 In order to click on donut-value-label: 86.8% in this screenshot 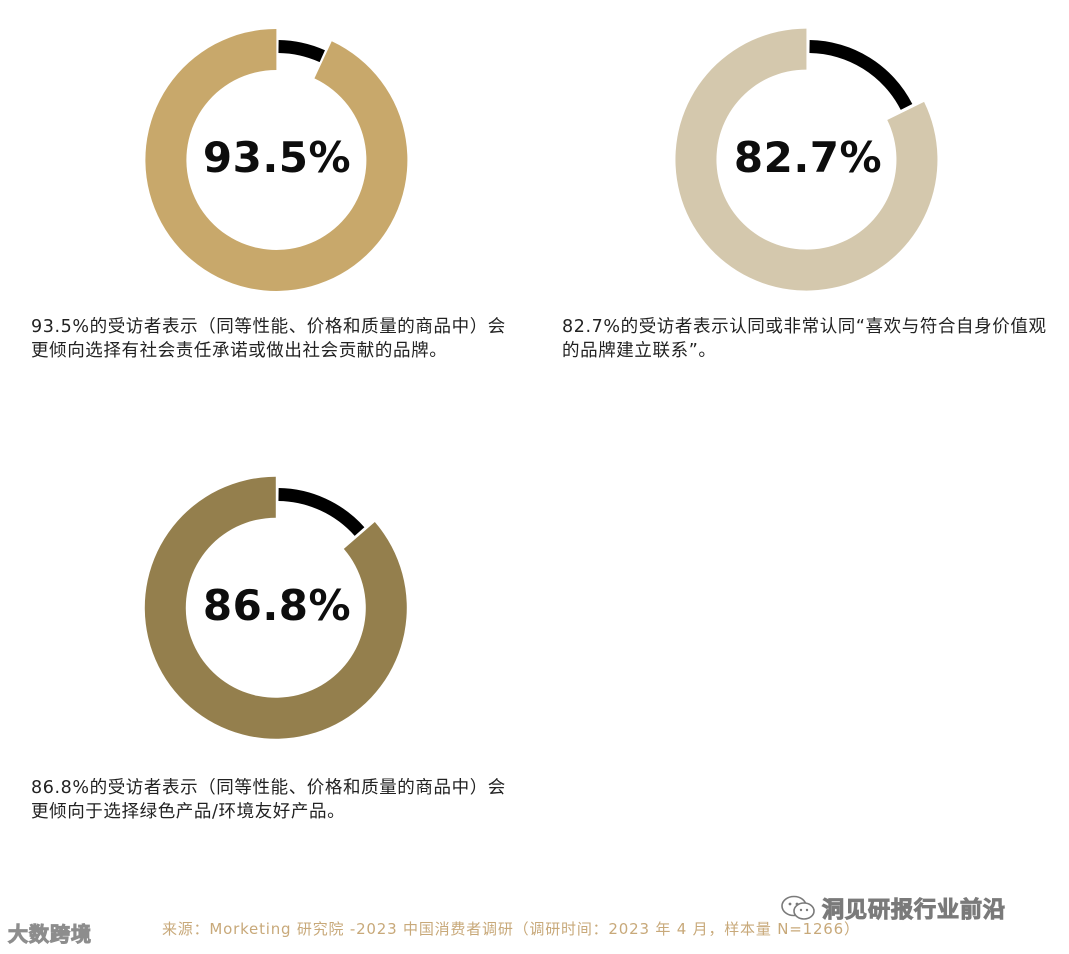, I will do `click(277, 605)`.